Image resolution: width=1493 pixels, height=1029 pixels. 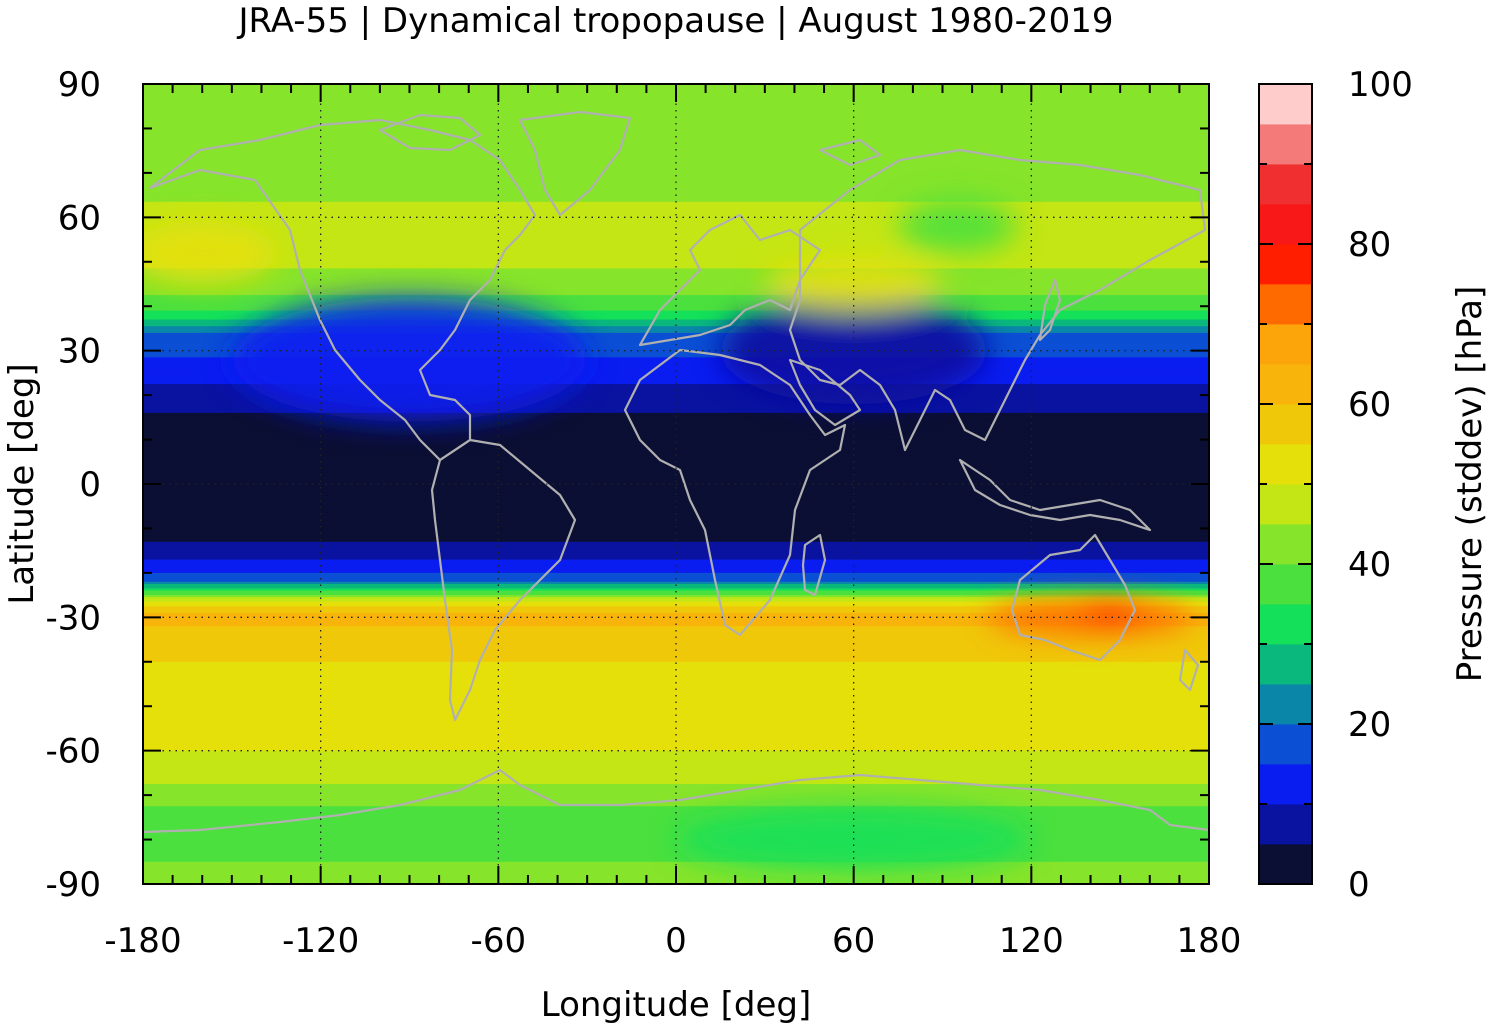 I want to click on colorbar-tick-labels: 0 20 40 60 80 100, so click(x=1380, y=485).